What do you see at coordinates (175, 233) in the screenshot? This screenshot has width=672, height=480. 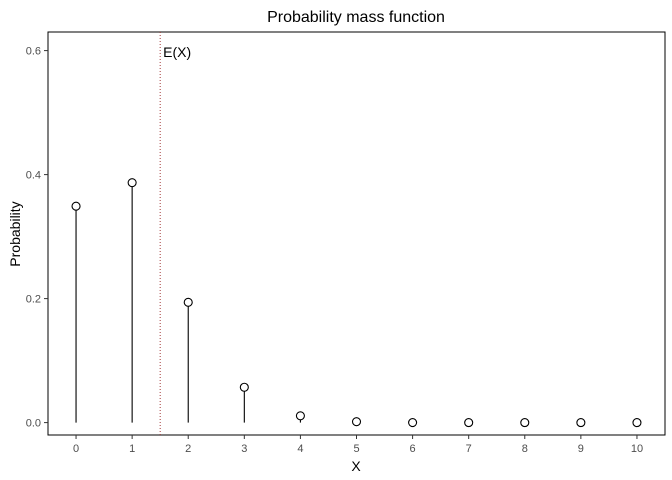 I see `annotation-layer: E(X)` at bounding box center [175, 233].